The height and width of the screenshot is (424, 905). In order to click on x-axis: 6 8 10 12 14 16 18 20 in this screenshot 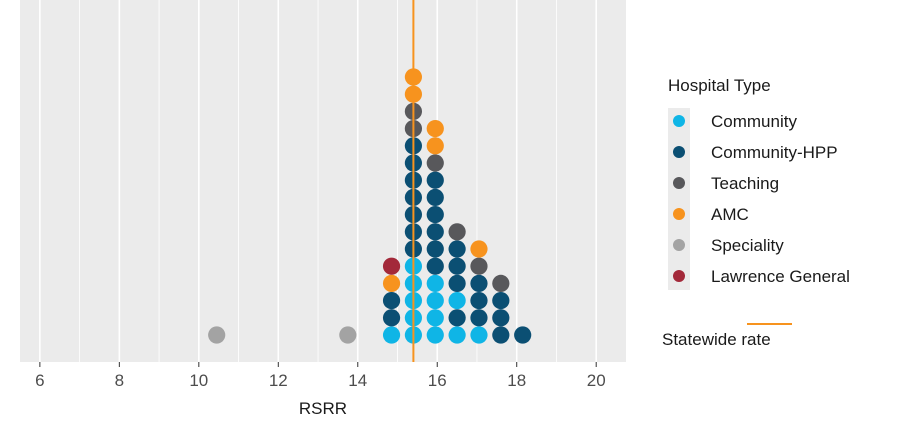, I will do `click(320, 376)`.